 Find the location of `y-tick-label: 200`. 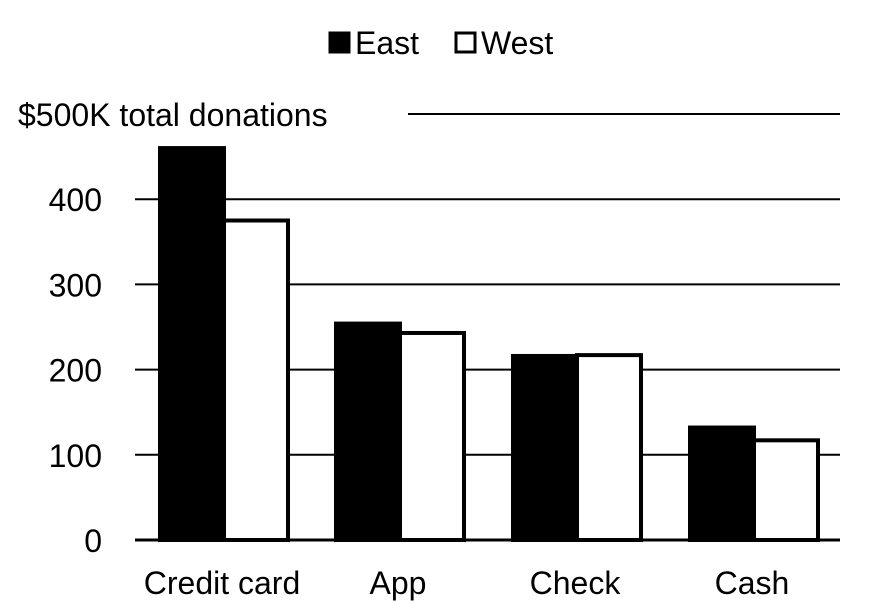

y-tick-label: 200 is located at coordinates (75, 371).